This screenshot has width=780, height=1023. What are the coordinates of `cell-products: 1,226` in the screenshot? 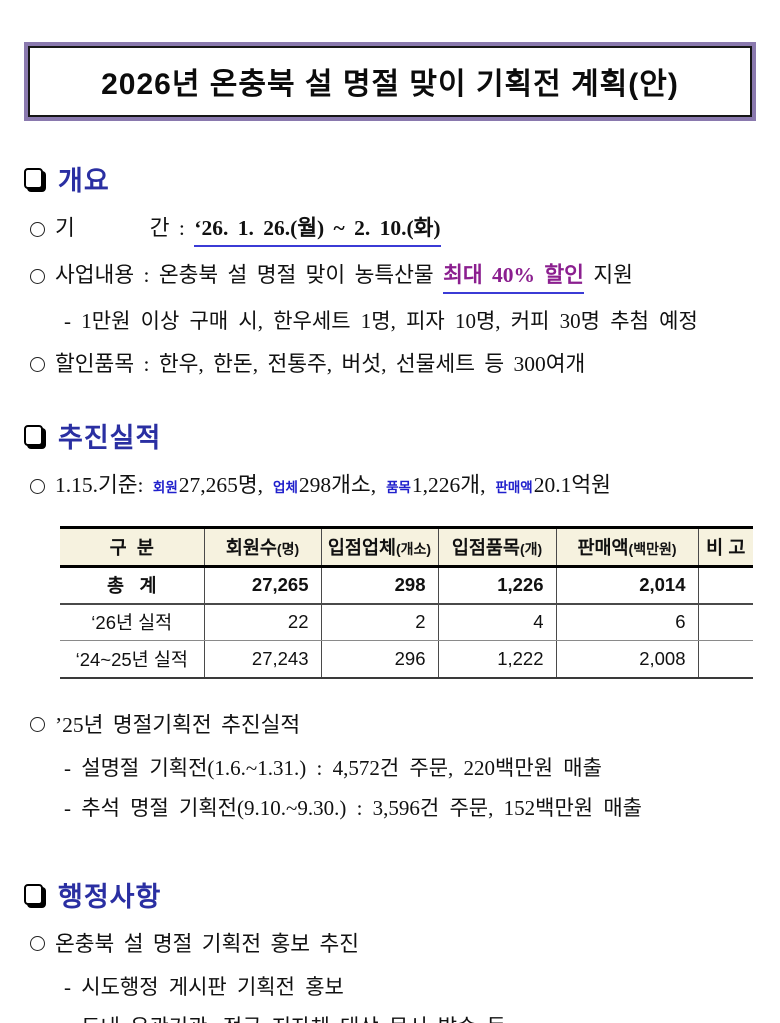 It's located at (496, 585).